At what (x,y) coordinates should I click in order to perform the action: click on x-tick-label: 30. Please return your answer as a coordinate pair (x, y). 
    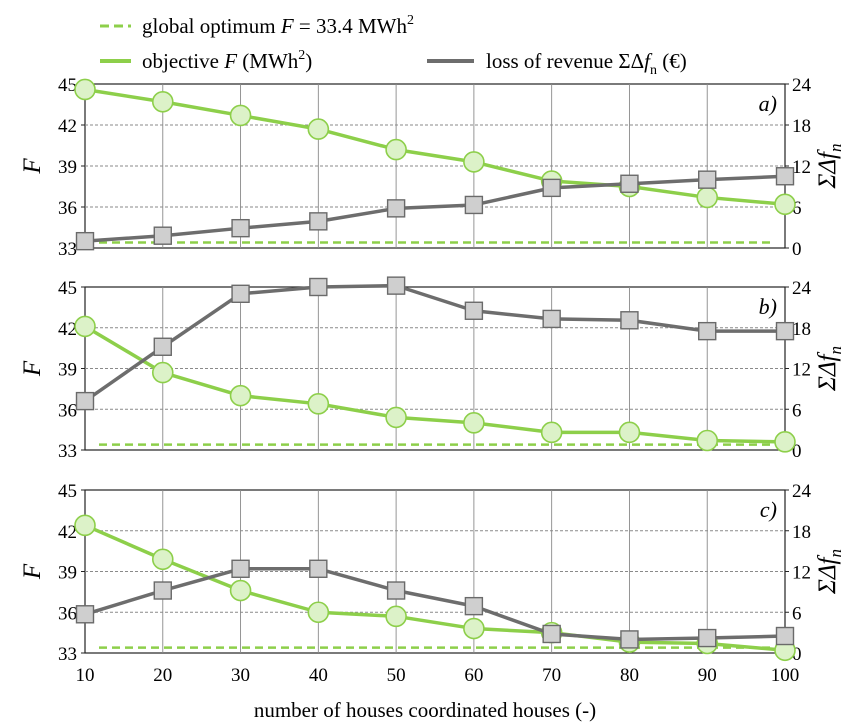
    Looking at the image, I should click on (240, 675).